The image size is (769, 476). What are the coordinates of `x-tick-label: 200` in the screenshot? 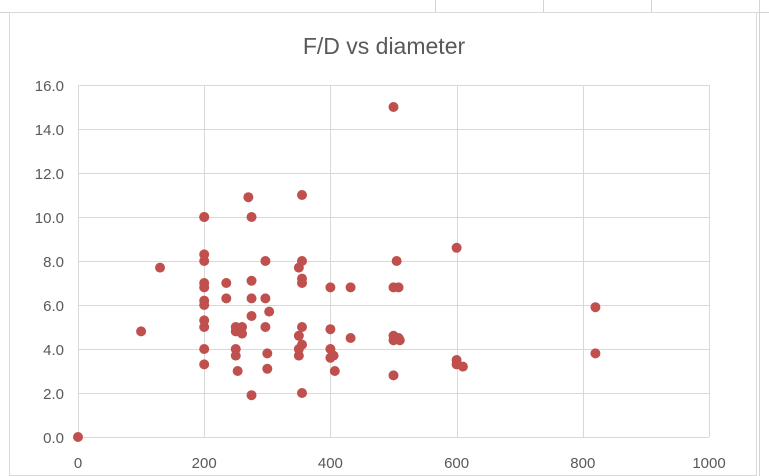 It's located at (204, 463).